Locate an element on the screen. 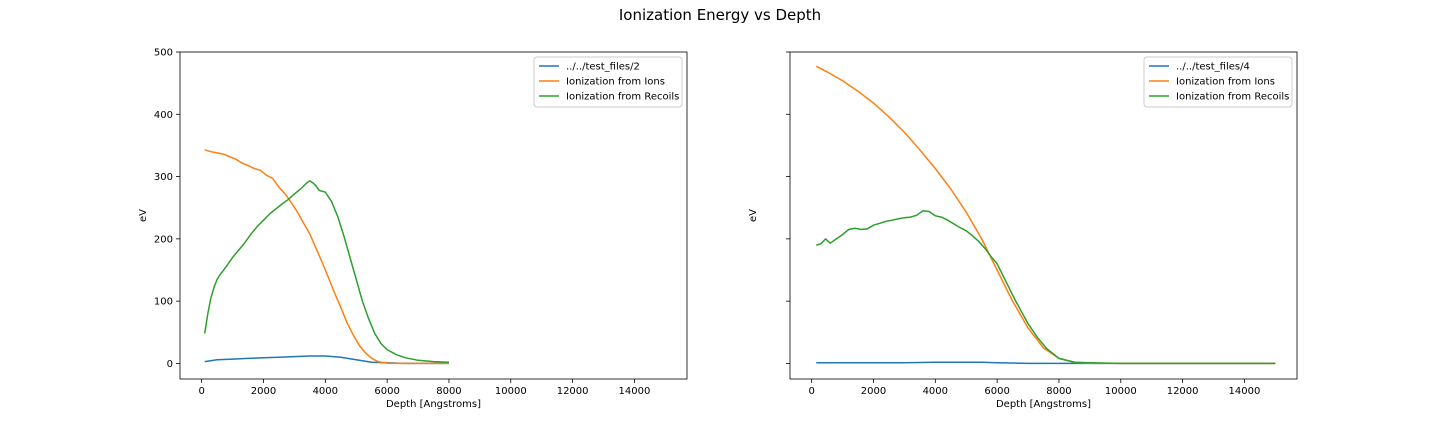  left-legend-label-1: Ionization from Ions is located at coordinates (615, 82).